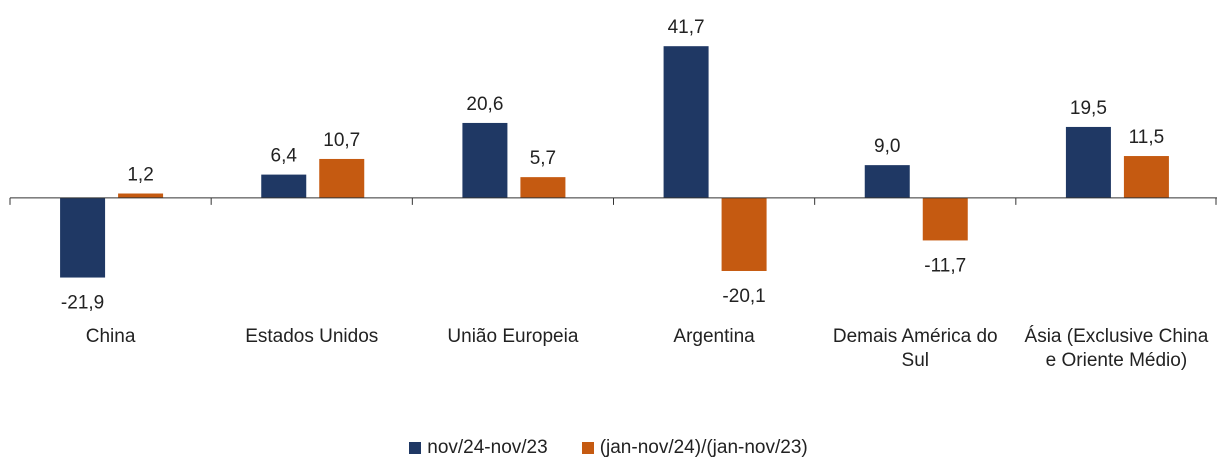 This screenshot has width=1217, height=464. Describe the element at coordinates (484, 104) in the screenshot. I see `value-label: 20,6` at that location.